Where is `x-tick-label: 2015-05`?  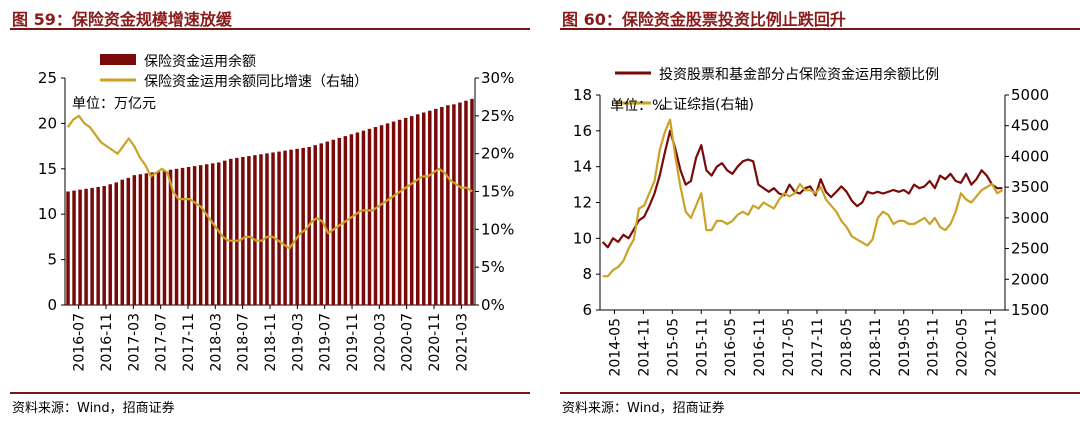 x-tick-label: 2015-05 is located at coordinates (673, 347).